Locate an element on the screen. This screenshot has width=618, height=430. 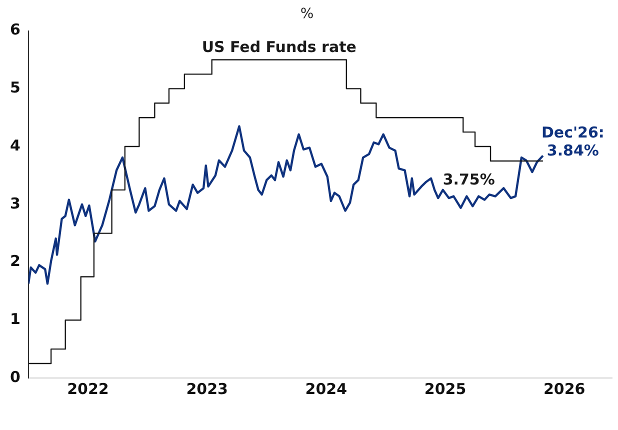
x-tick-label: 2023 is located at coordinates (207, 389).